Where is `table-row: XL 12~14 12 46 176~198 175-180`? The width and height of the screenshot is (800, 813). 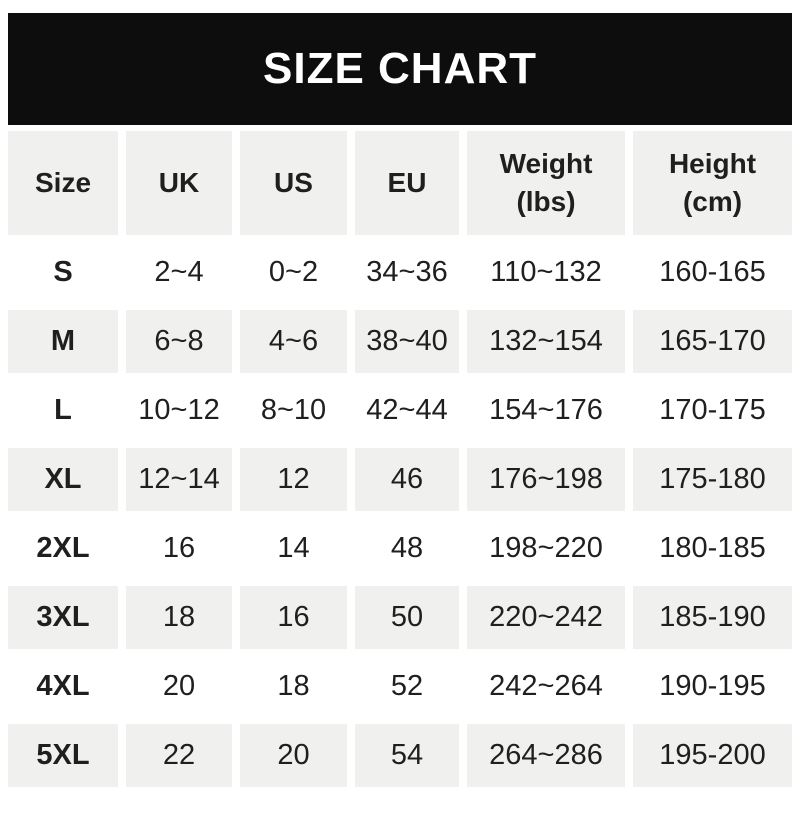 table-row: XL 12~14 12 46 176~198 175-180 is located at coordinates (400, 479).